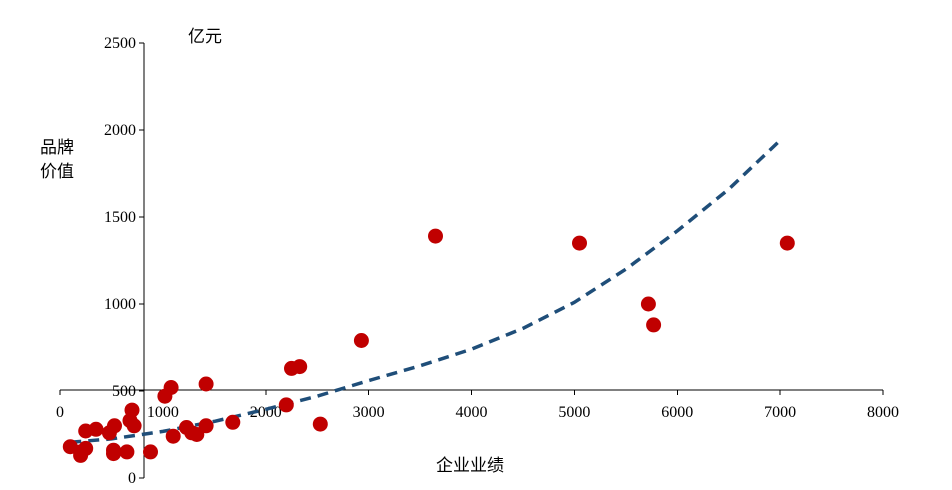 The height and width of the screenshot is (490, 952). What do you see at coordinates (470, 466) in the screenshot?
I see `x-axis-label: 企业业绩` at bounding box center [470, 466].